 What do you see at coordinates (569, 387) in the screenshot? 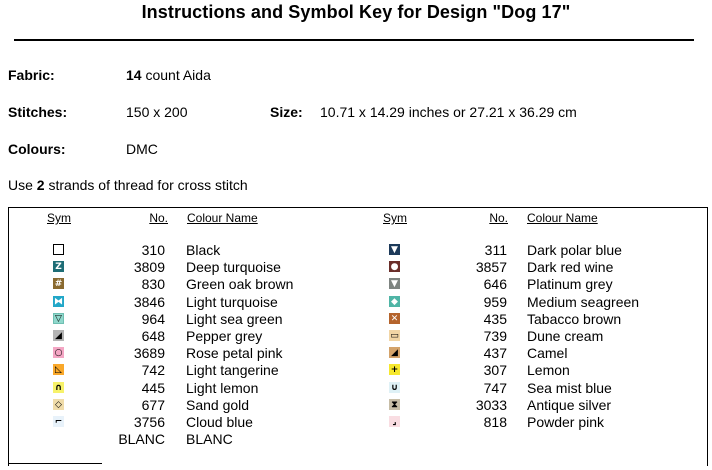
I see `colour-name: Sea mist blue` at bounding box center [569, 387].